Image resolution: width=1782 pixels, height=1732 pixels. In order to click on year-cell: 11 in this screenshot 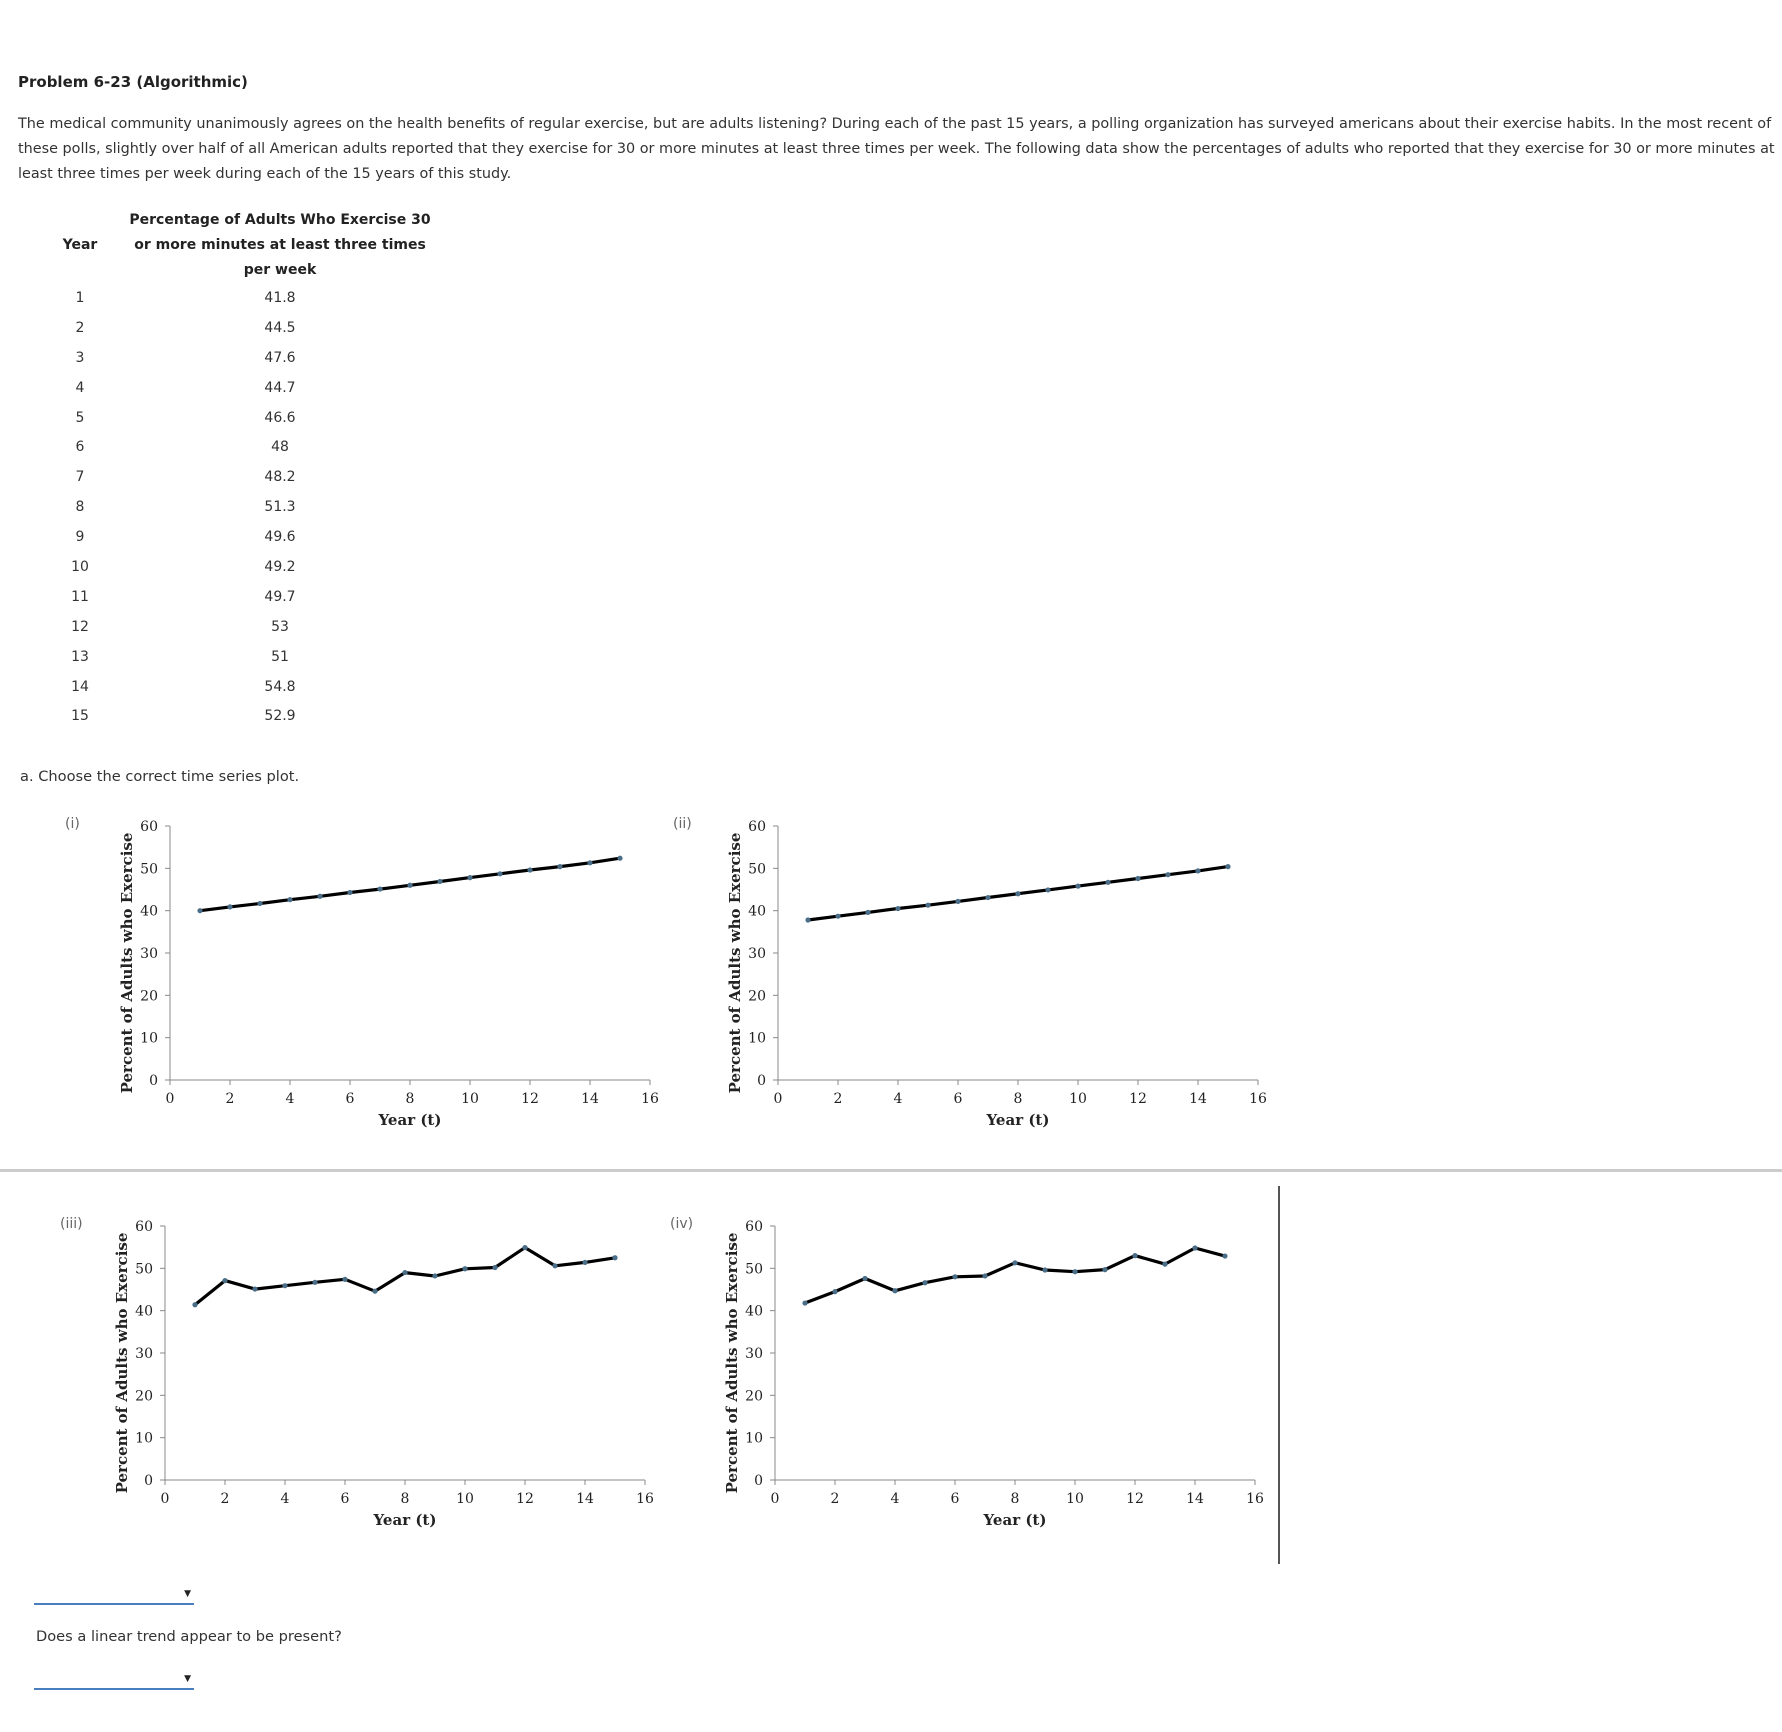, I will do `click(80, 596)`.